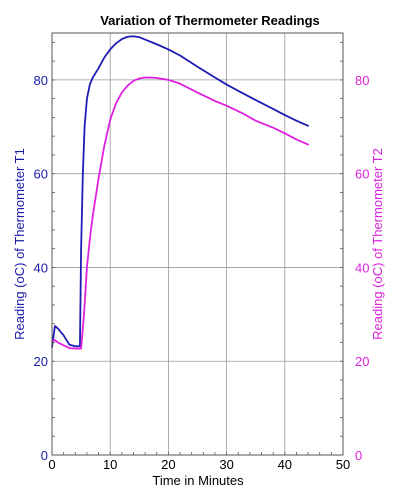 The width and height of the screenshot is (400, 503). What do you see at coordinates (362, 267) in the screenshot?
I see `right-y-tick-label-40: 40` at bounding box center [362, 267].